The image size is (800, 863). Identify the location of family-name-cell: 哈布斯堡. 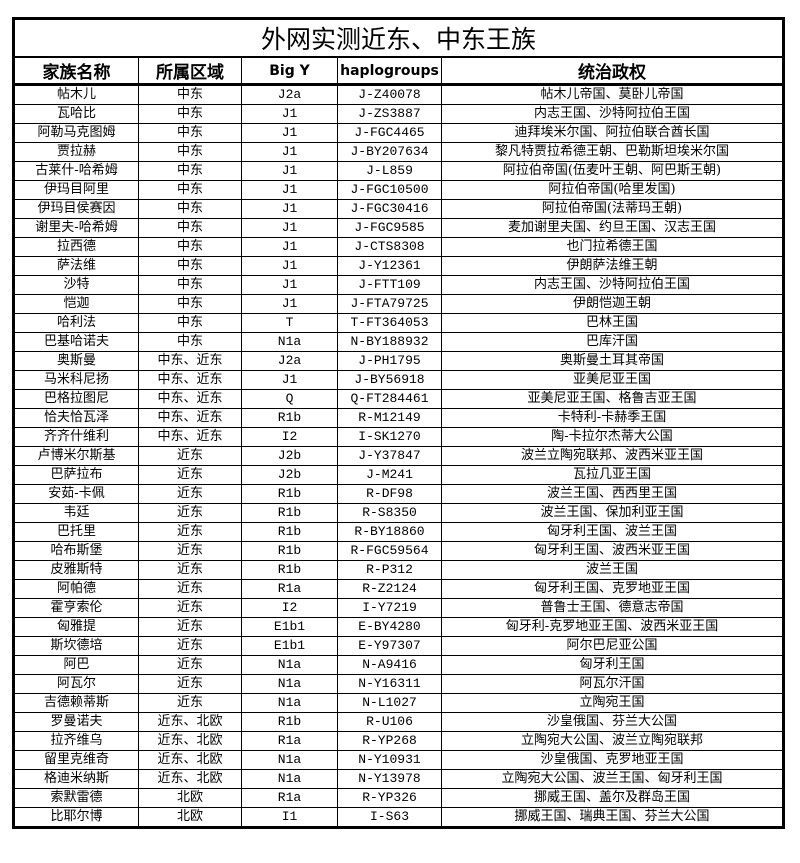
(76, 551).